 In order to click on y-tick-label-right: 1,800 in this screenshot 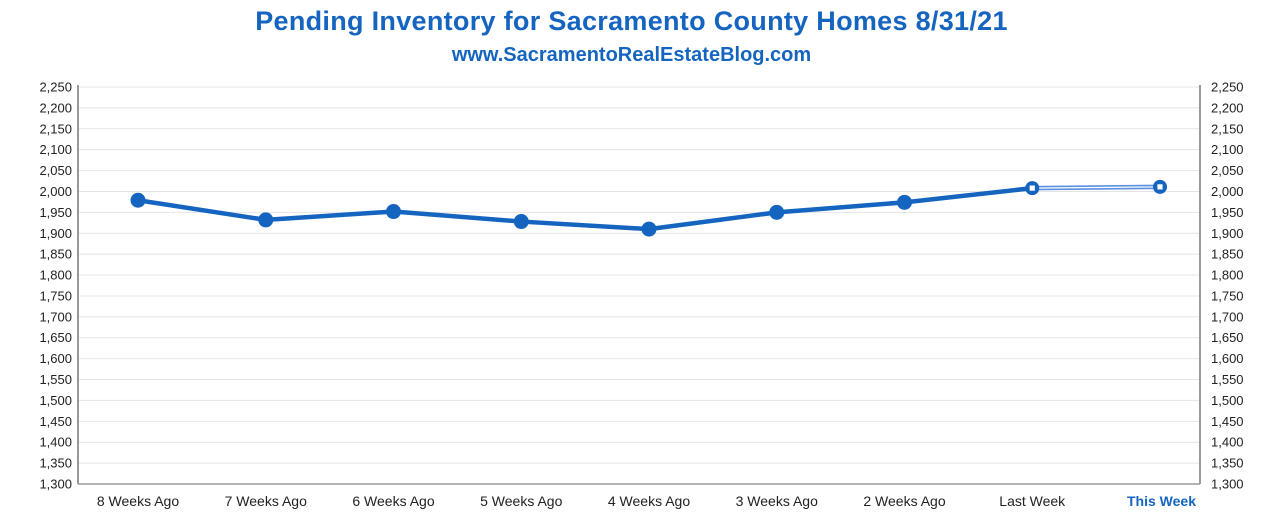, I will do `click(1227, 275)`.